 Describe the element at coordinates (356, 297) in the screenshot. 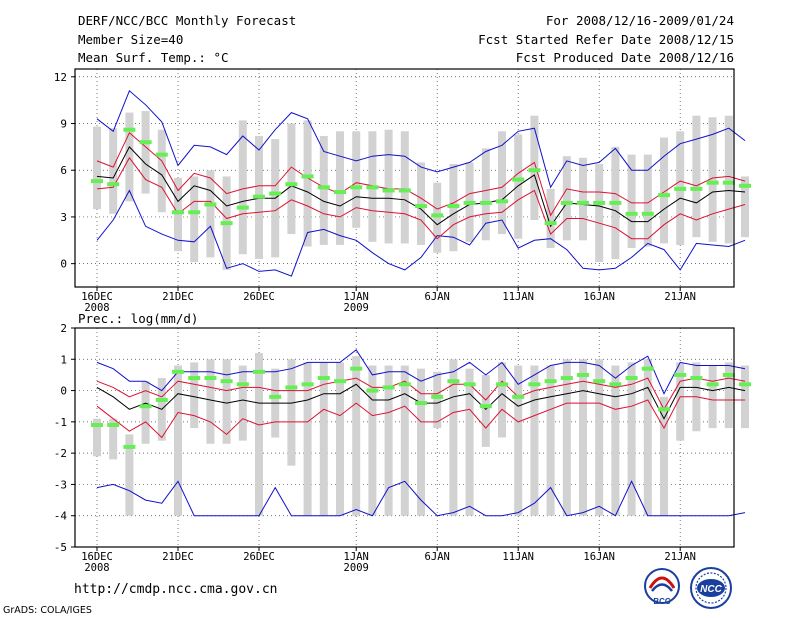

I see `xtick-label: 1JAN` at that location.